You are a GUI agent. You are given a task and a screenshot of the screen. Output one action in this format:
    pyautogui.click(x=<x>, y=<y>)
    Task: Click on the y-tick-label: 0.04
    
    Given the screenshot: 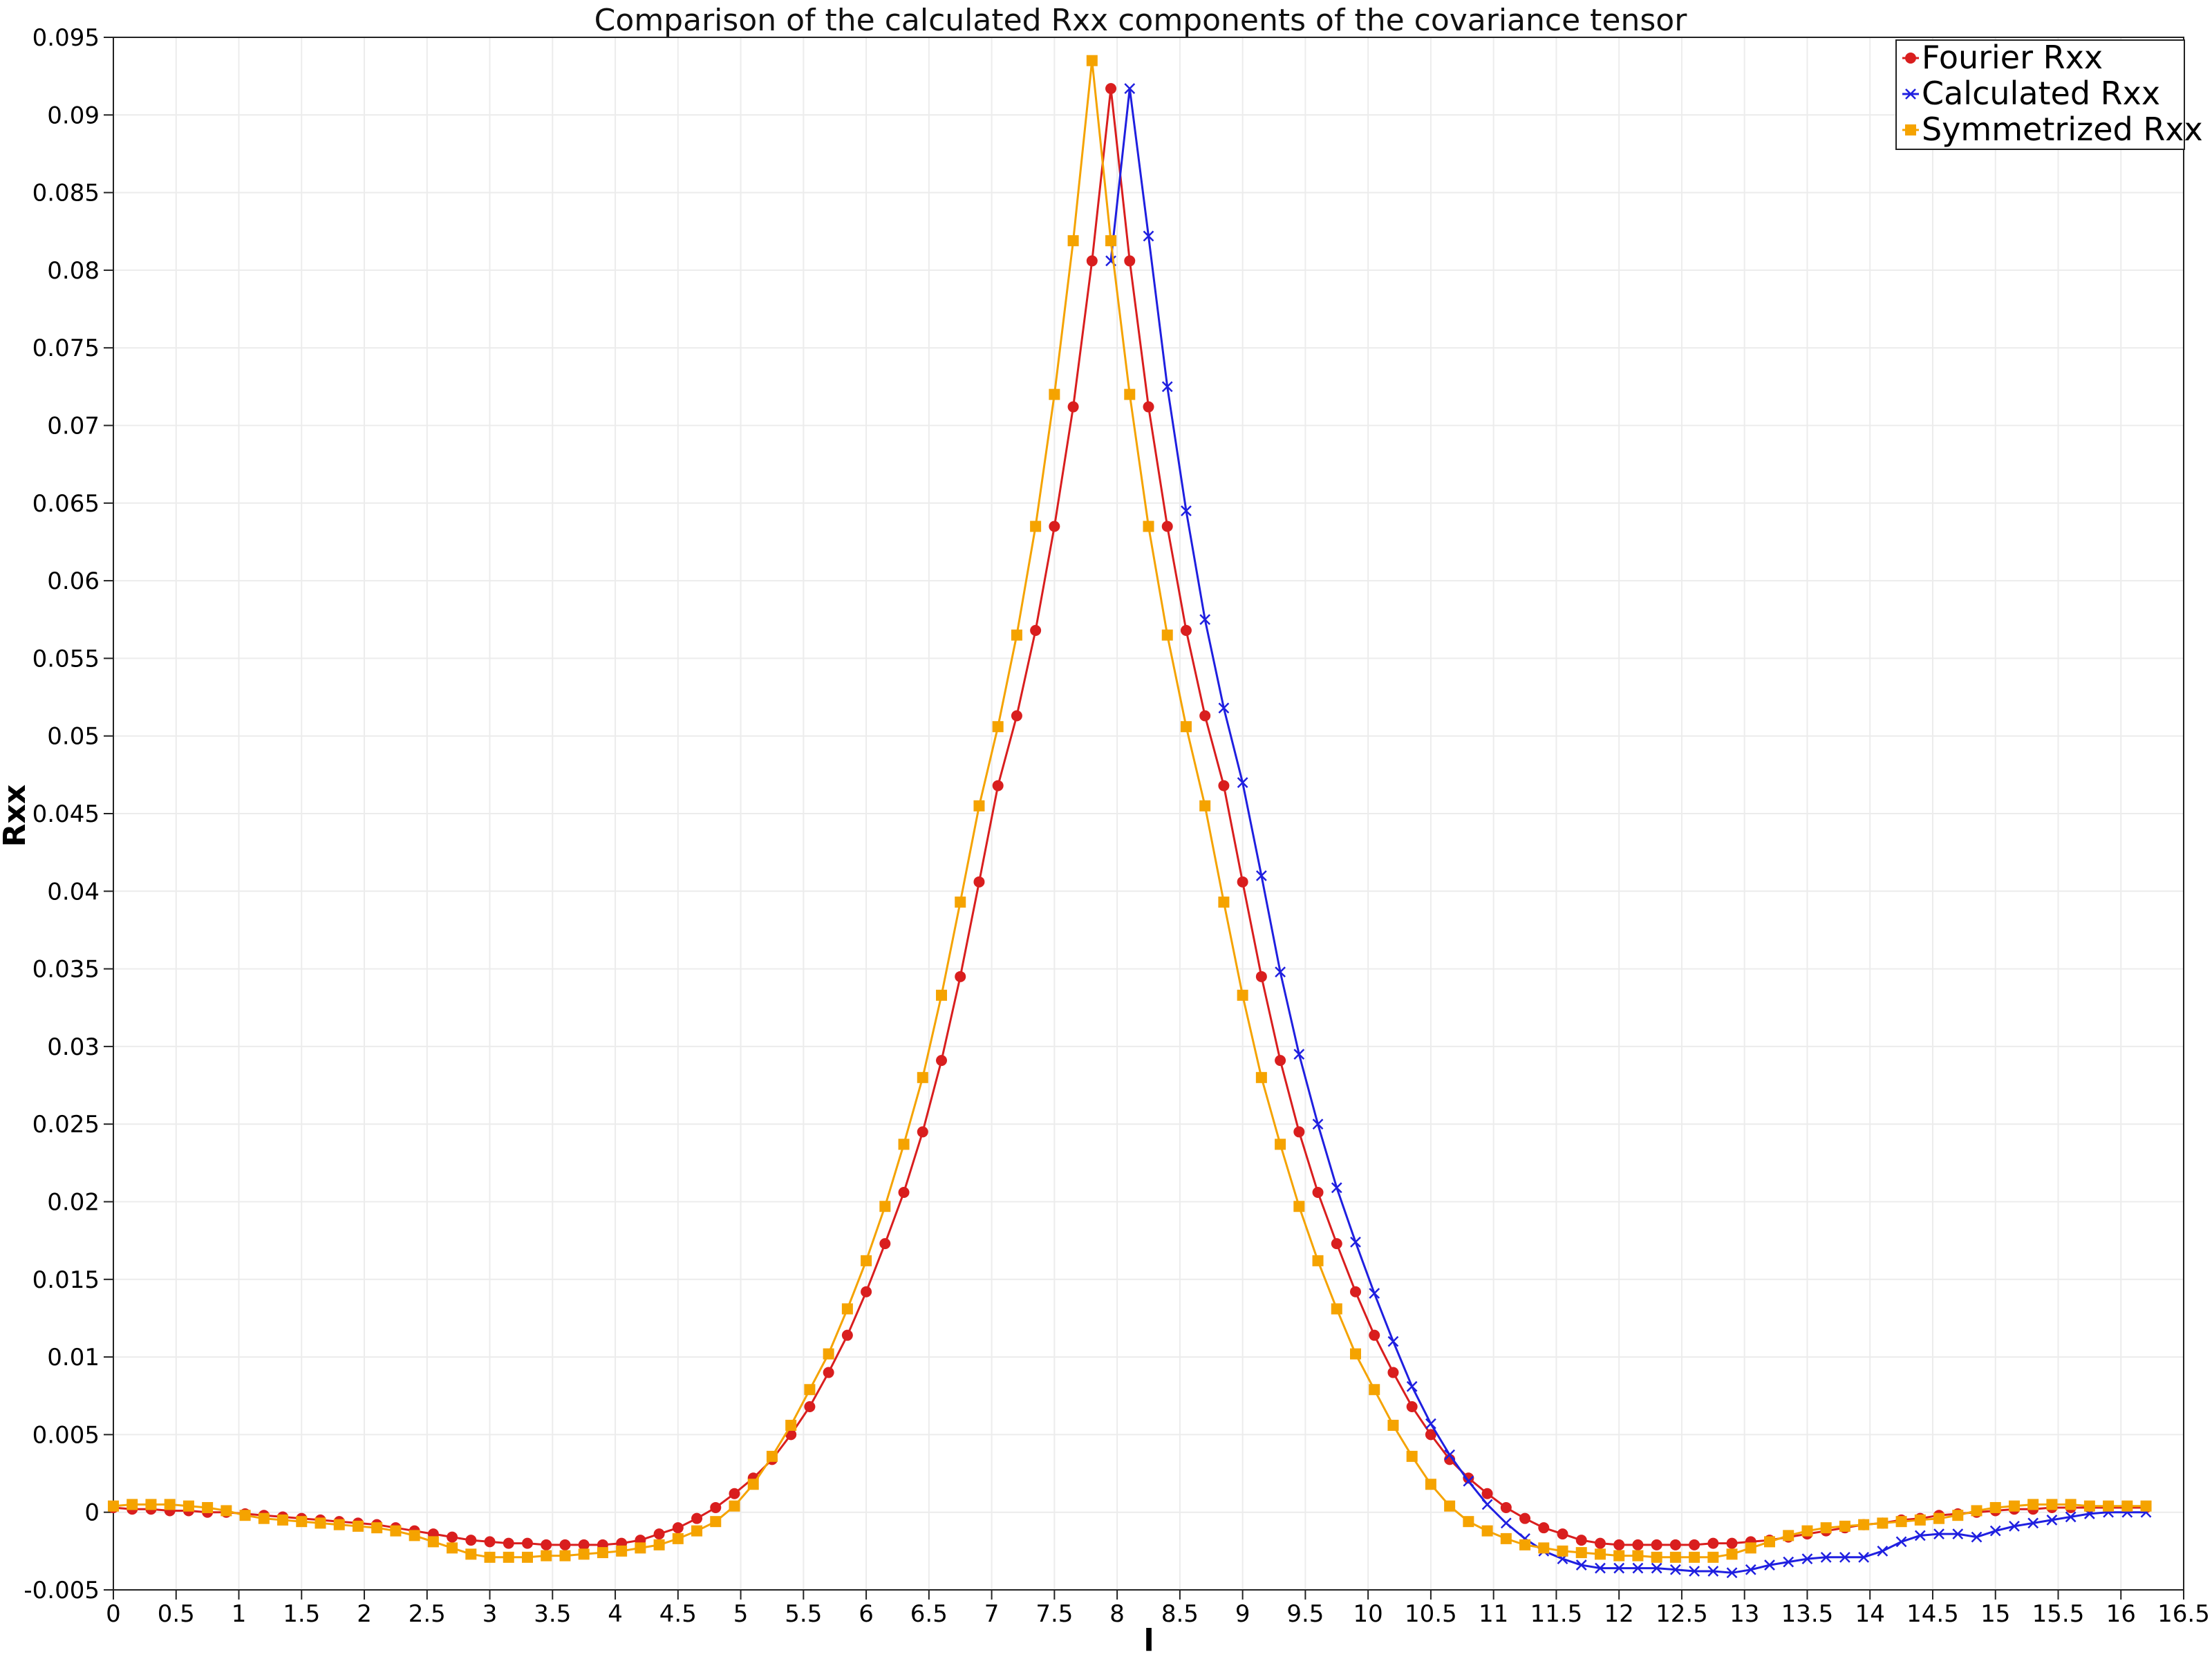 What is the action you would take?
    pyautogui.click(x=73, y=892)
    